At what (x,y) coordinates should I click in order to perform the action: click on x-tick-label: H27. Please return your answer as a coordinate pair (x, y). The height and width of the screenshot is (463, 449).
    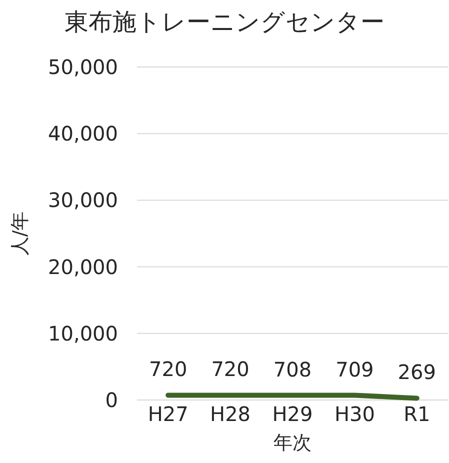
    Looking at the image, I should click on (168, 414).